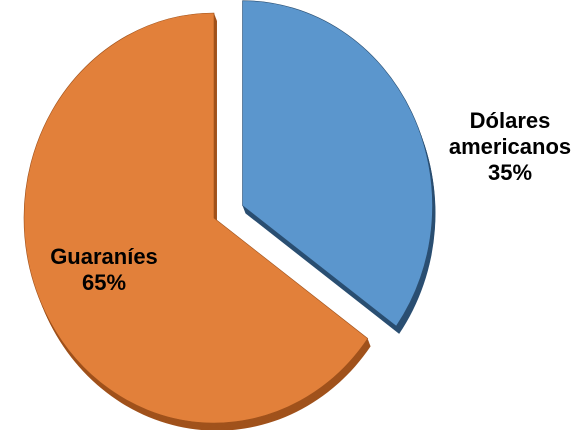 The image size is (579, 430). I want to click on data-label-0: Dólares americanos 35%, so click(510, 146).